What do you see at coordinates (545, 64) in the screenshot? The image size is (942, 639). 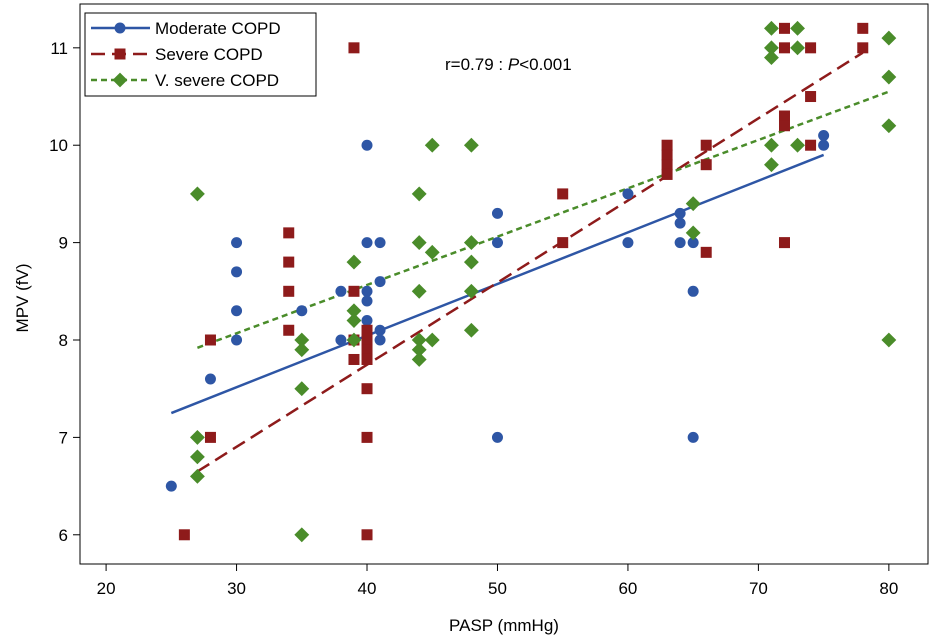 I see `annotation-suffix: <0.001` at bounding box center [545, 64].